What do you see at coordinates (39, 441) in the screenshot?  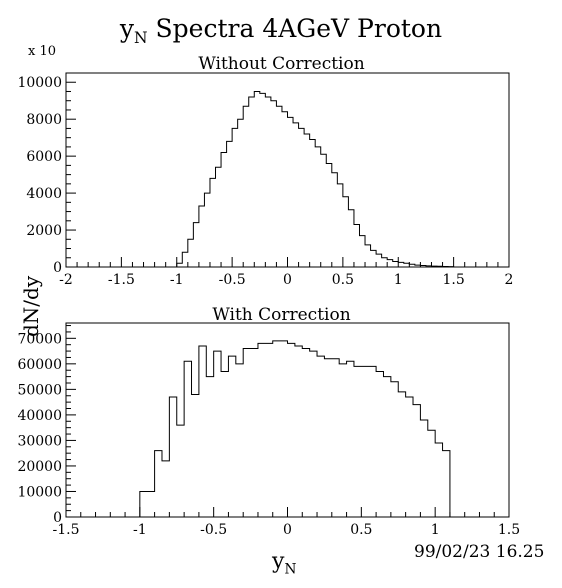 I see `y-tick-label: 30000` at bounding box center [39, 441].